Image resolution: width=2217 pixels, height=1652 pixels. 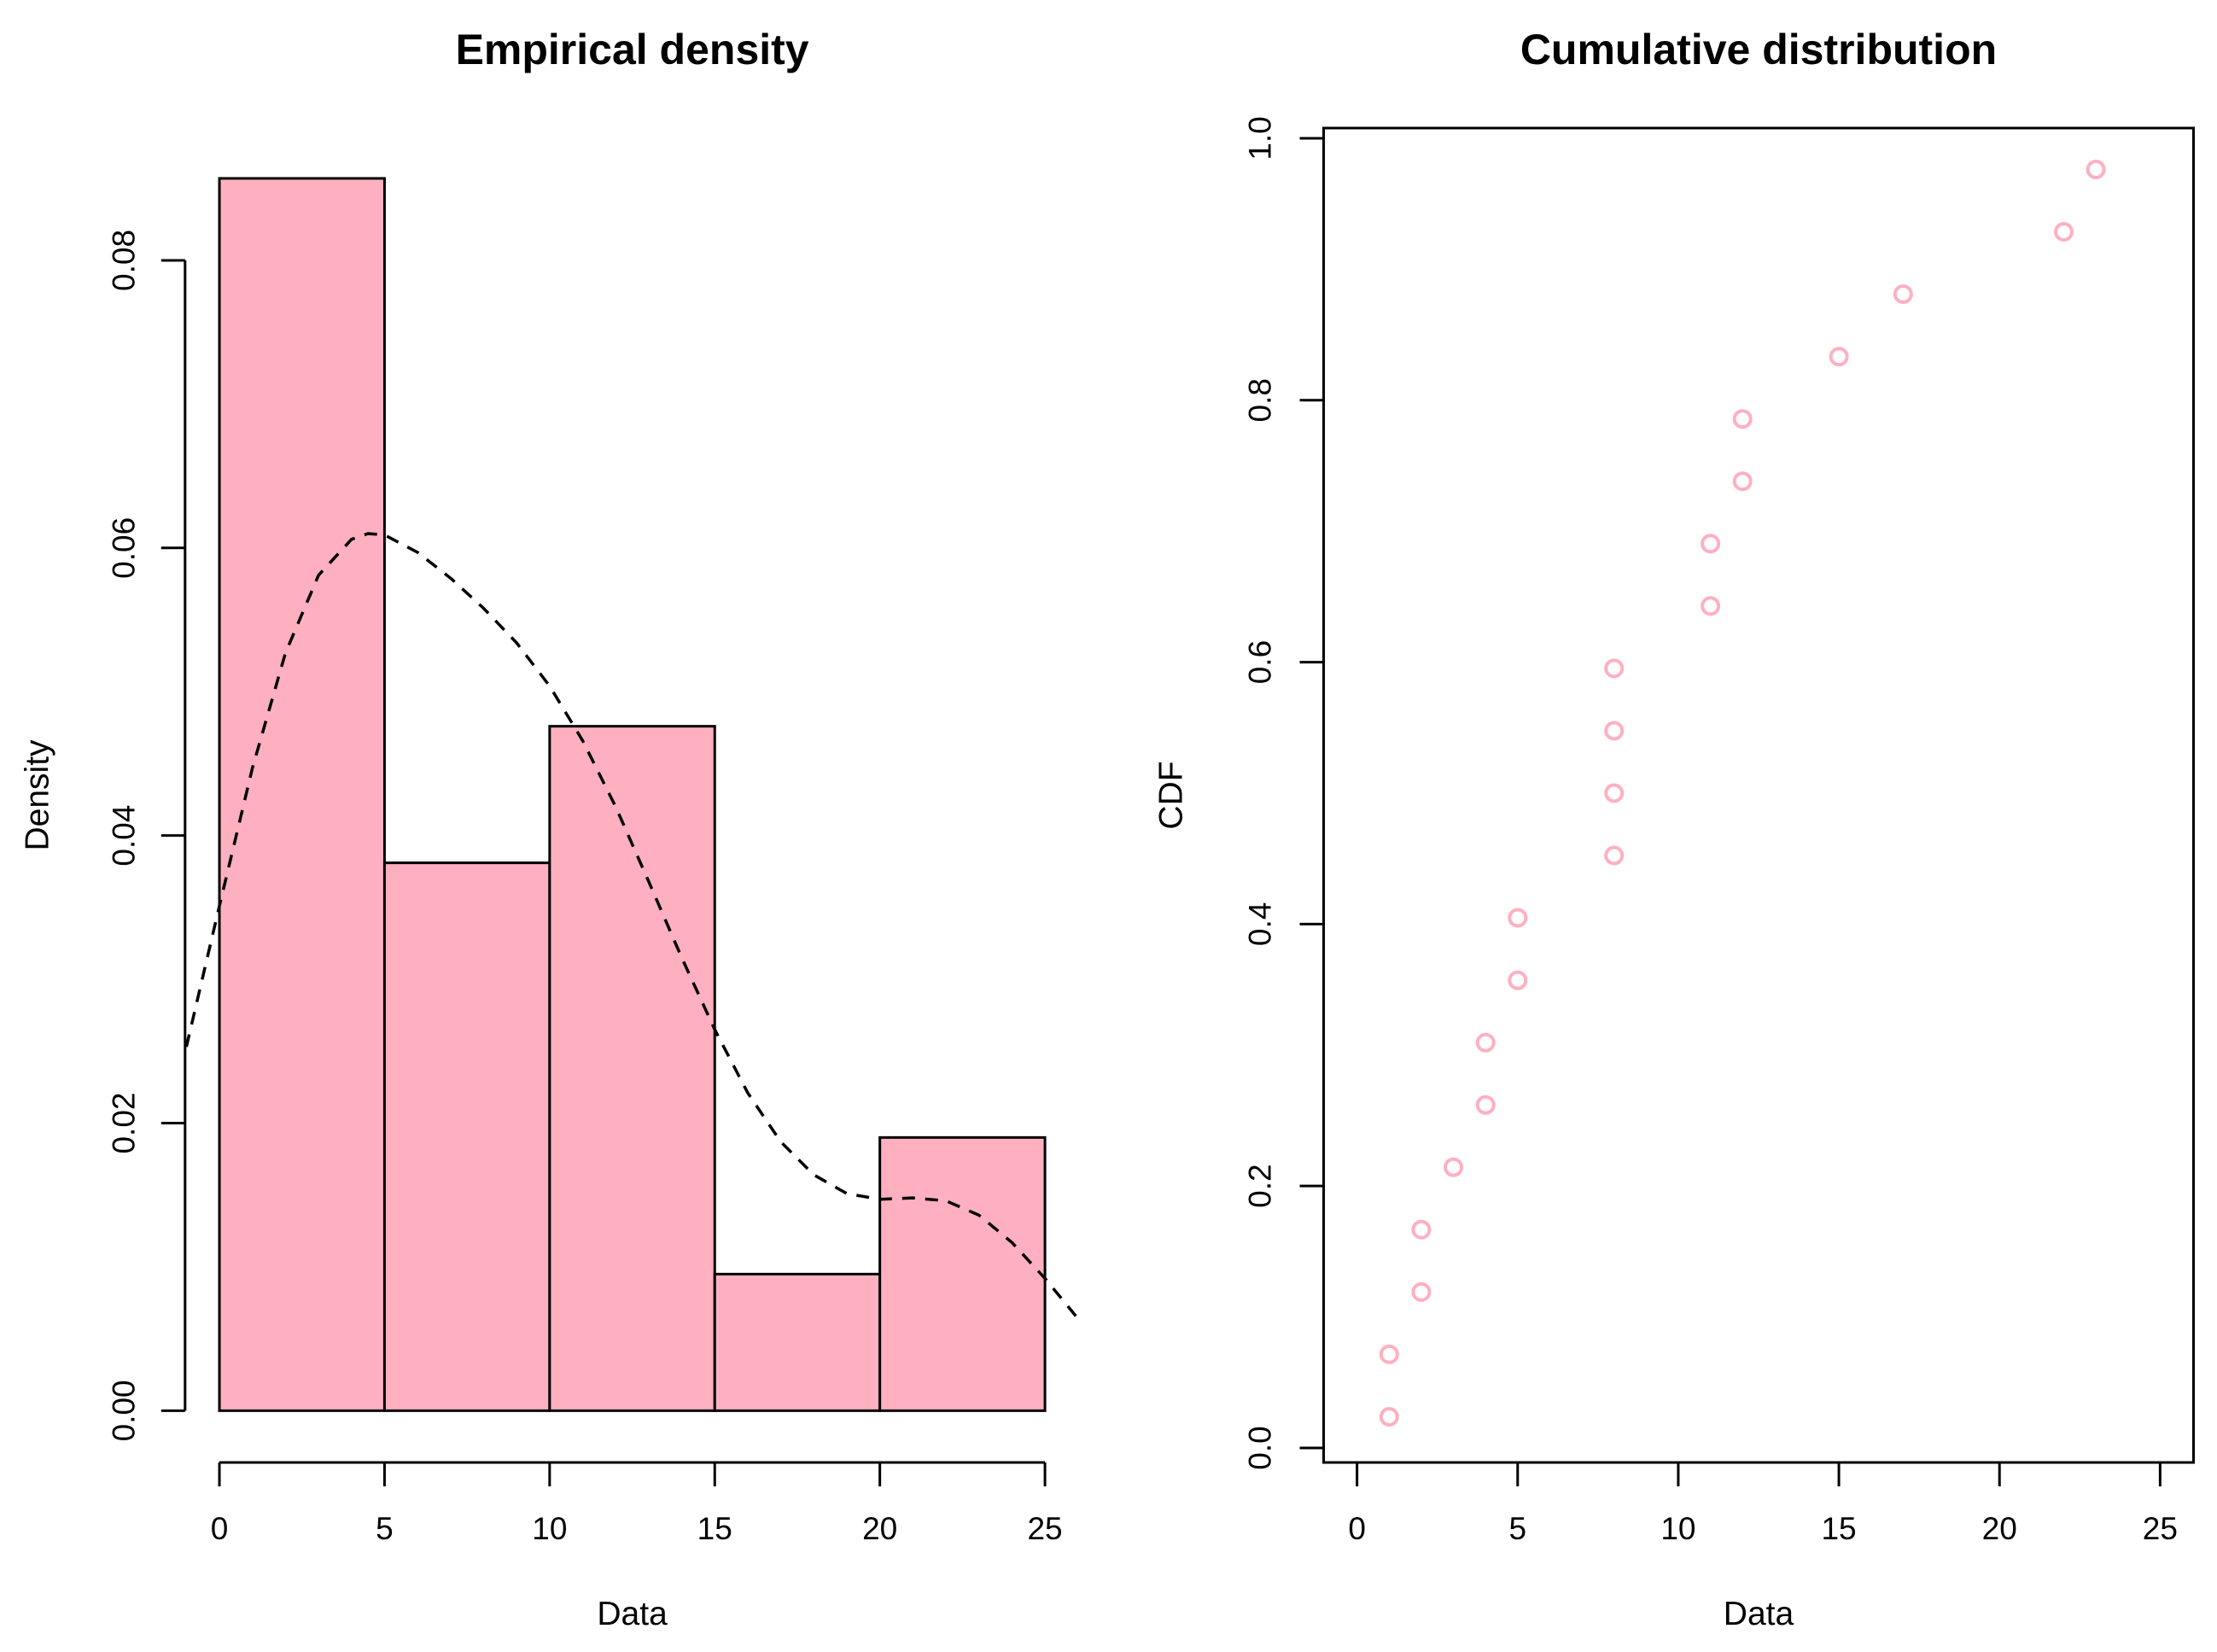 I want to click on y-axis-title: Density, so click(x=38, y=795).